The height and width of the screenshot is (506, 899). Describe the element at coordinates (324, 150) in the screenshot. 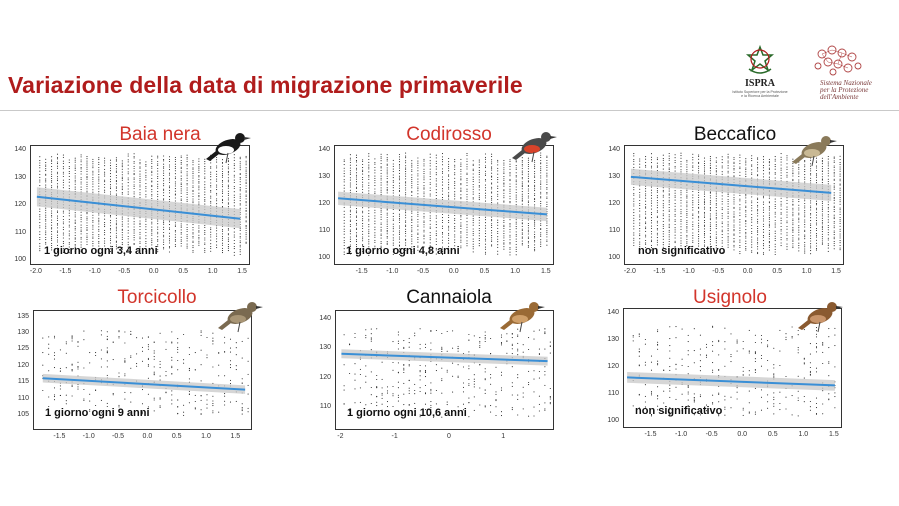

I see `y-tick-label: 140` at that location.